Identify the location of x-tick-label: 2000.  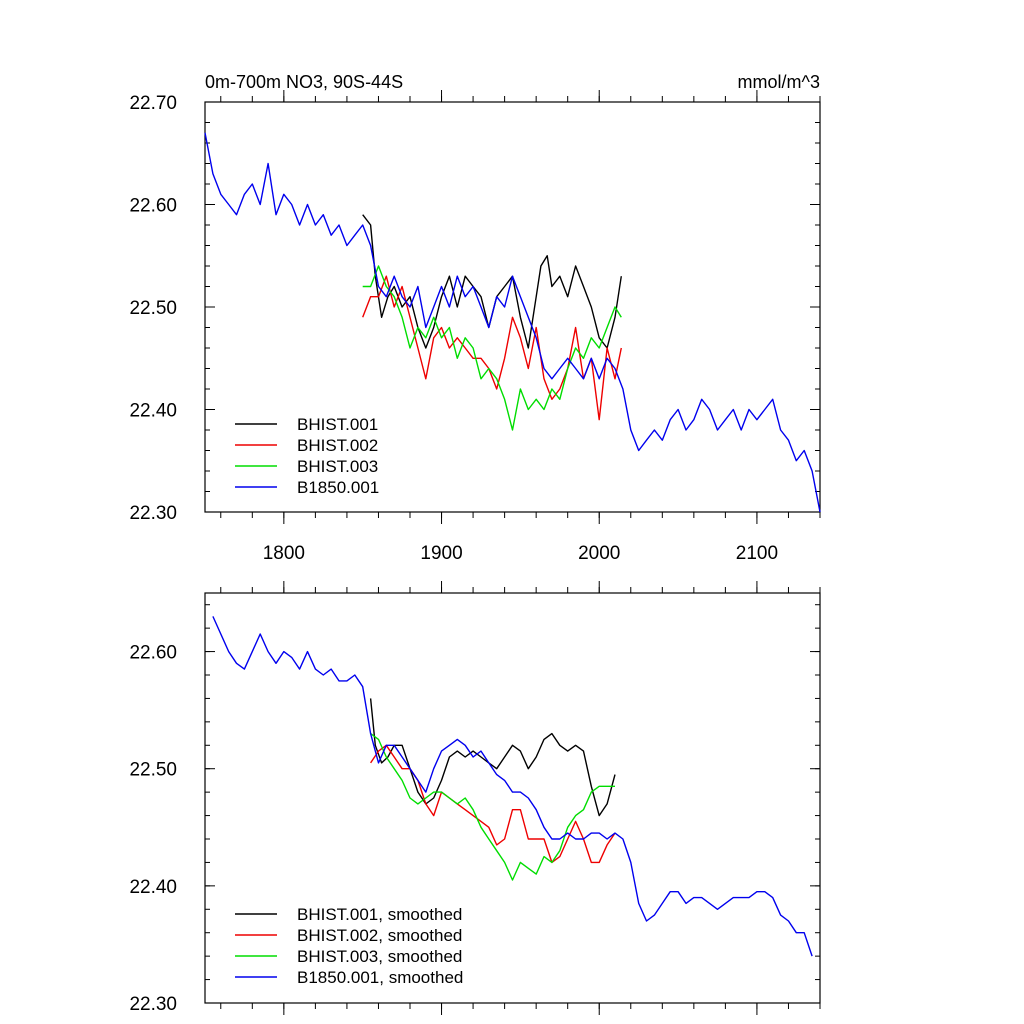
(599, 553).